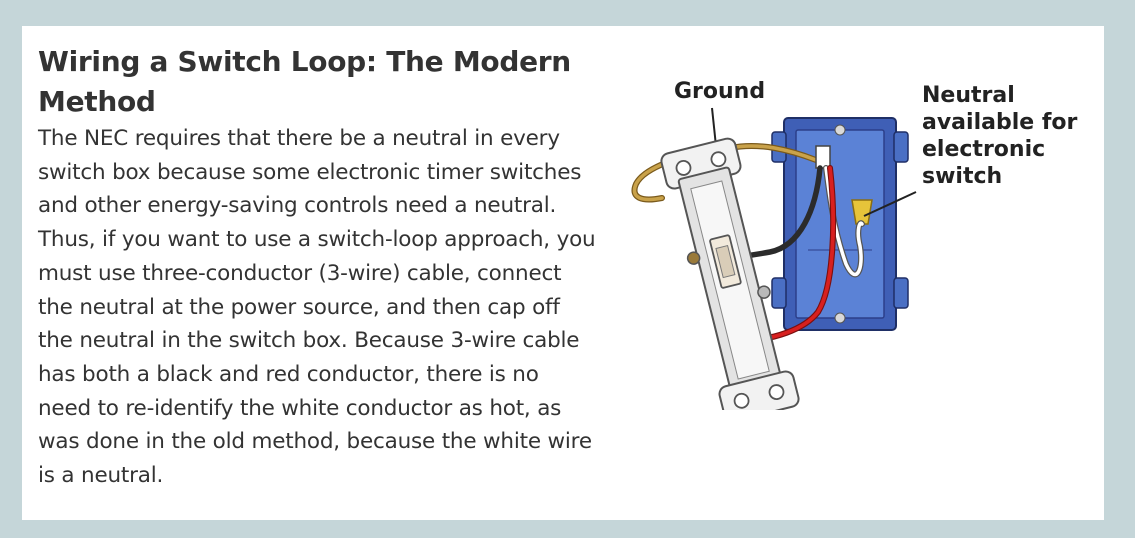 This screenshot has width=1135, height=538. I want to click on label-neutral-line-1: Neutral, so click(968, 95).